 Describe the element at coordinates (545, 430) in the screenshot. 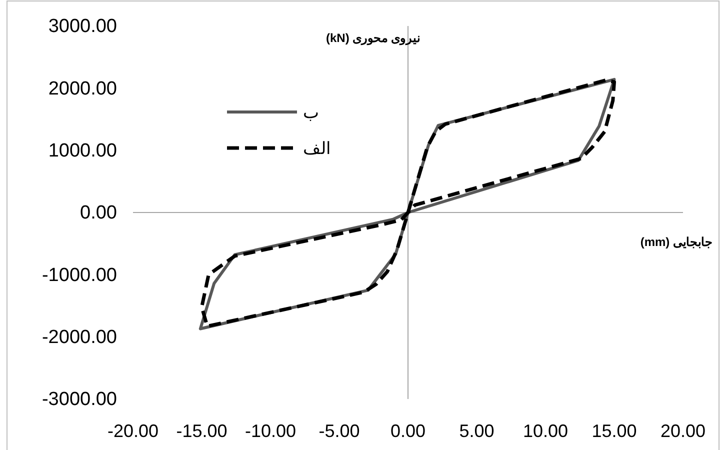

I see `x-tick-label: 10.00` at that location.